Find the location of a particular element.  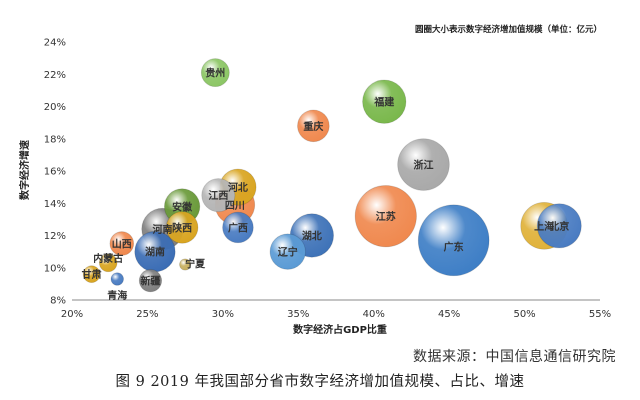

x-axis-title: 数字经济占GDP比重 is located at coordinates (340, 329).